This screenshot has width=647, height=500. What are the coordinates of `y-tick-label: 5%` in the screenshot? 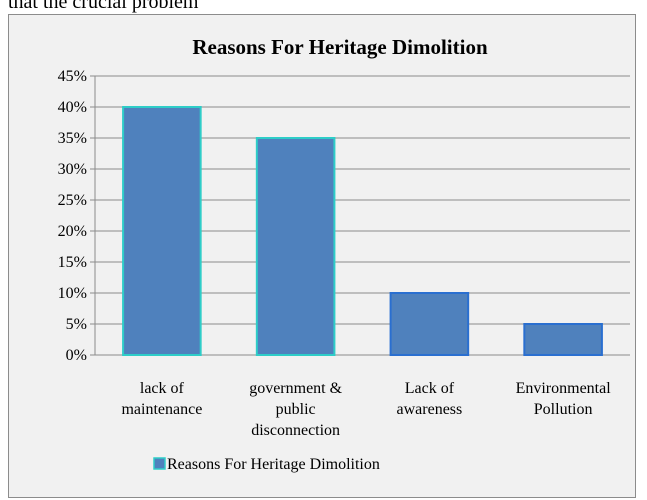 It's located at (76, 324).